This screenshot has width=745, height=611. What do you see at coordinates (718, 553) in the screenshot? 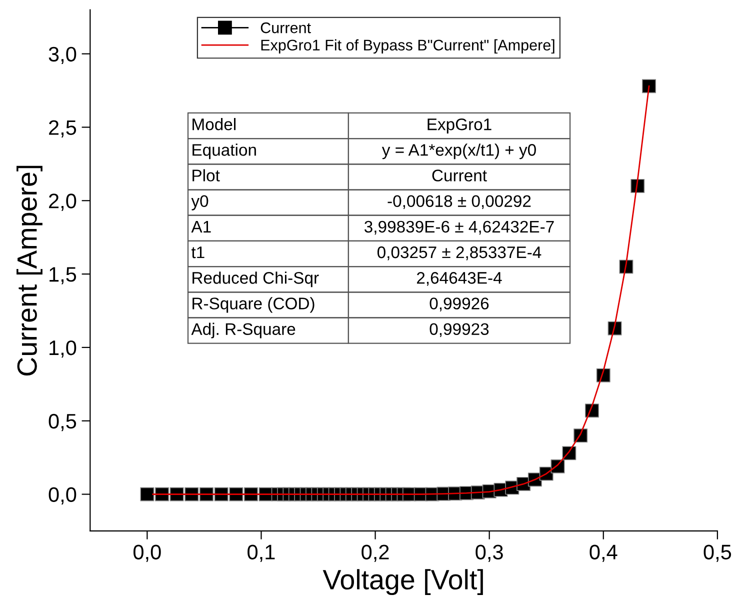
I see `x-tick-label: 0,5` at bounding box center [718, 553].